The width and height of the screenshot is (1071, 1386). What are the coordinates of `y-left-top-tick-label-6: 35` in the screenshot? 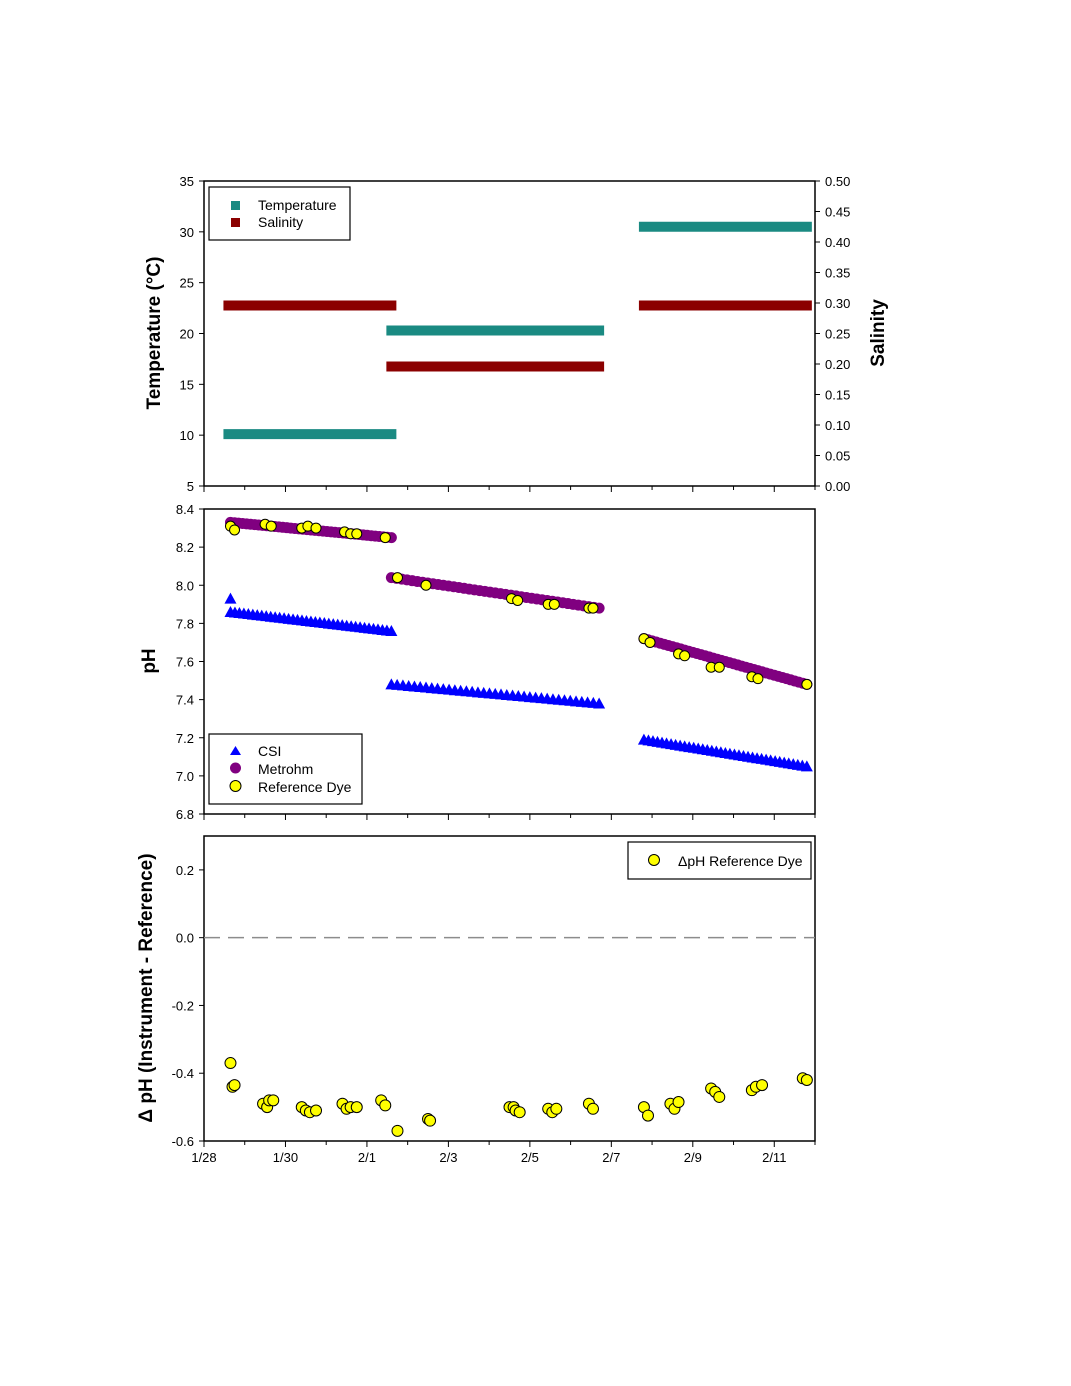 It's located at (187, 181).